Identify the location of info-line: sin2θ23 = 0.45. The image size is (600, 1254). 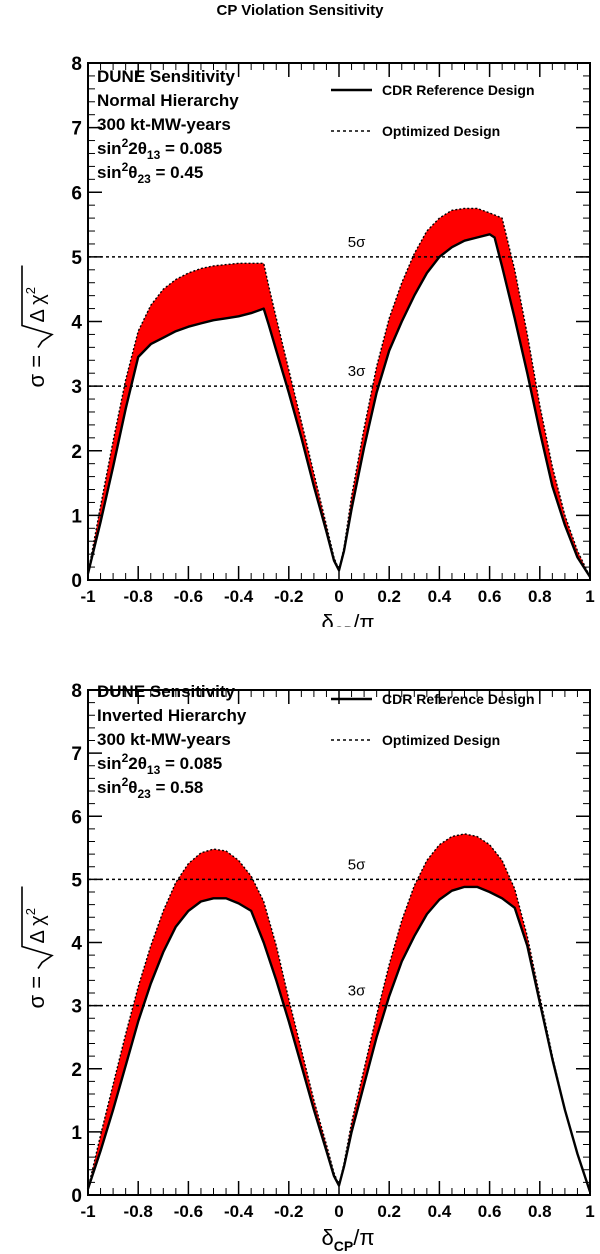
(150, 173).